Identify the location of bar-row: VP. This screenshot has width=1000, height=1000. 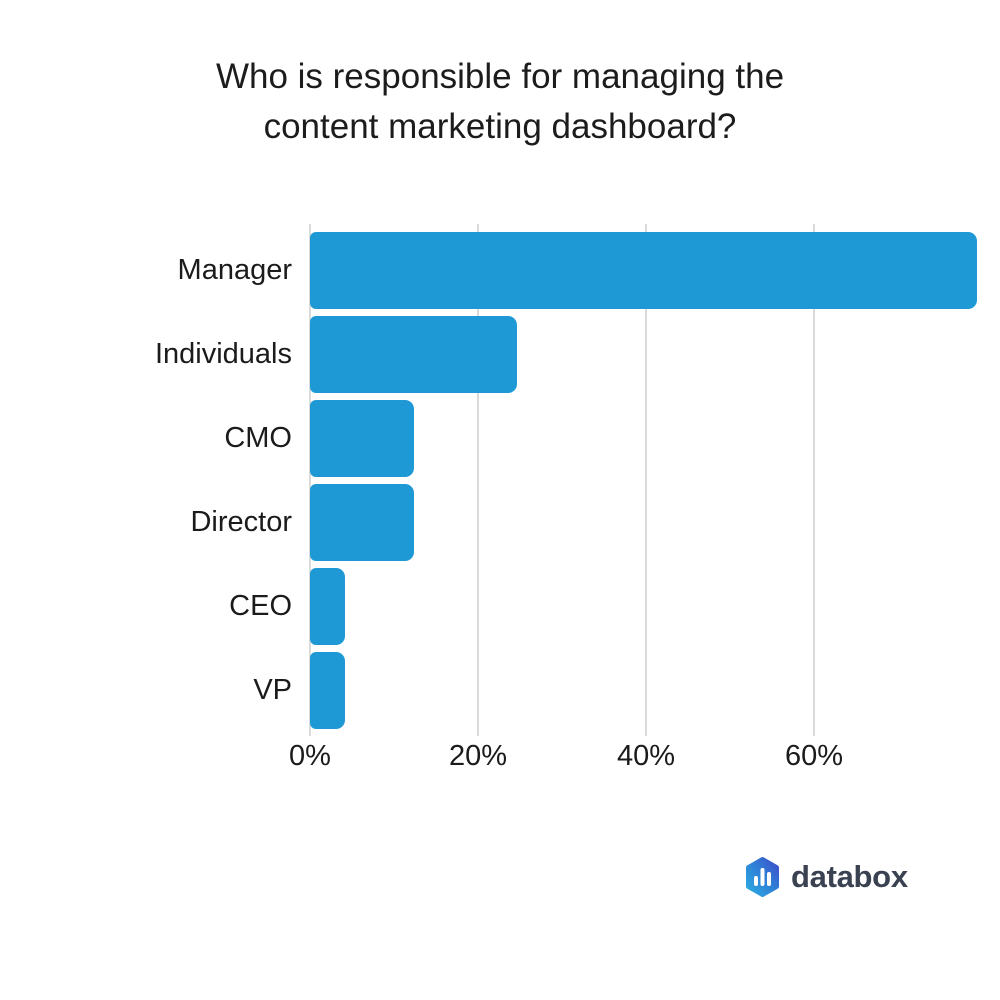
(500, 690).